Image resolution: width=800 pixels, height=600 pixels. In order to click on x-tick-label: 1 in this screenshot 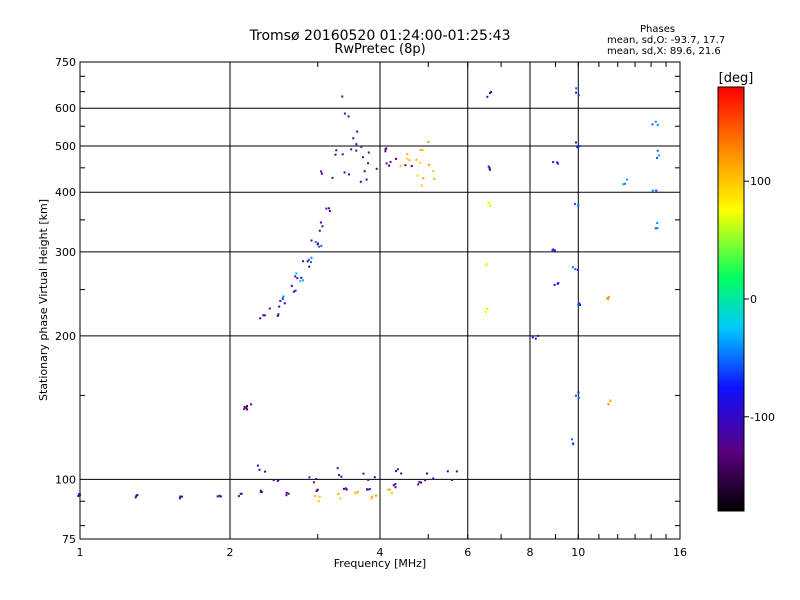, I will do `click(80, 552)`.